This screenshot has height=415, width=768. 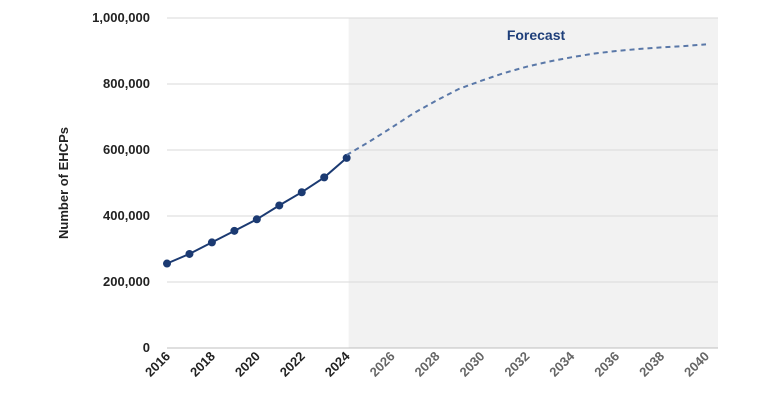 What do you see at coordinates (606, 364) in the screenshot?
I see `x-tick-label-10: 2036` at bounding box center [606, 364].